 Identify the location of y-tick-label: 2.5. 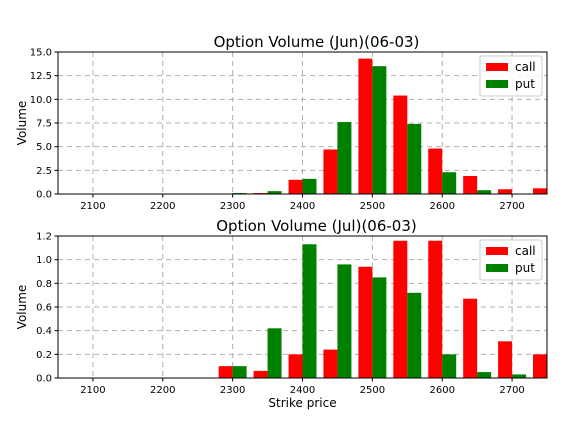
(44, 171).